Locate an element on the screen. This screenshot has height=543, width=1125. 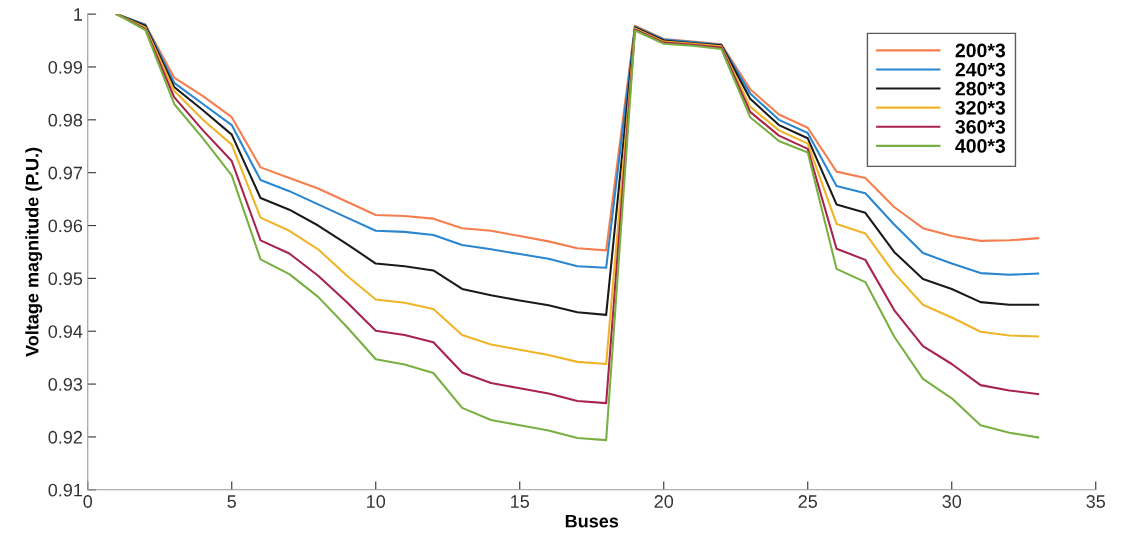
x-tick-label: 10 is located at coordinates (376, 501).